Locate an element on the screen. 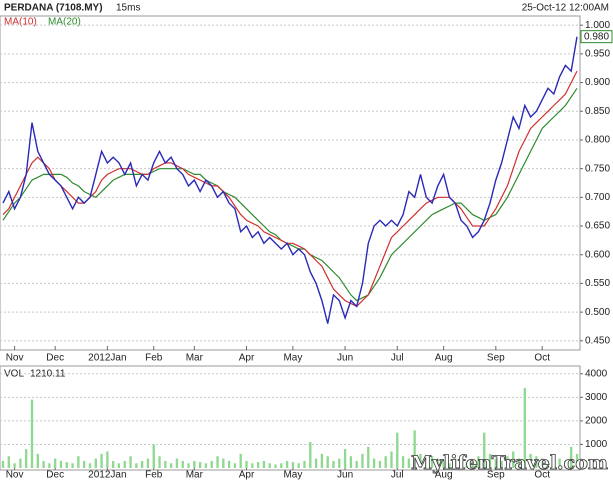 The image size is (613, 480). volume-label: VOL is located at coordinates (14, 374).